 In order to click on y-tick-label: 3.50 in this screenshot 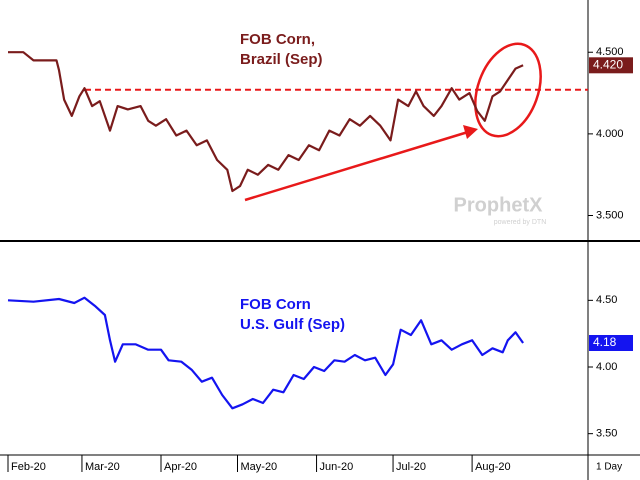, I will do `click(606, 434)`.